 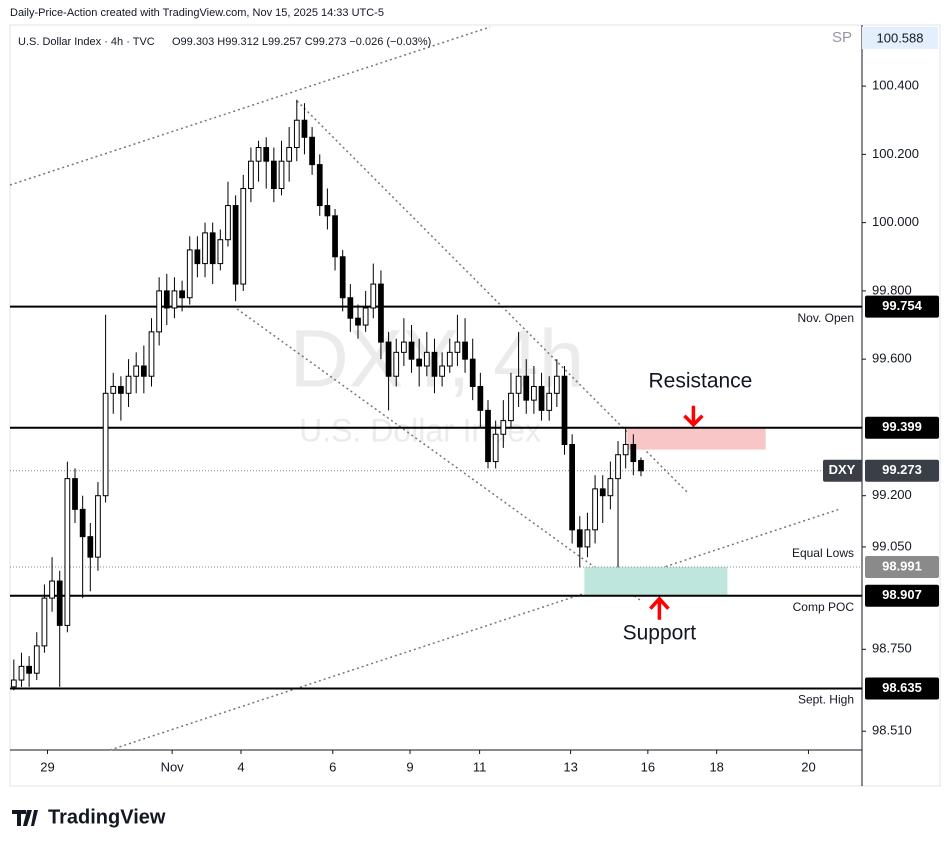 I want to click on corner-price: 100.588, so click(x=900, y=37).